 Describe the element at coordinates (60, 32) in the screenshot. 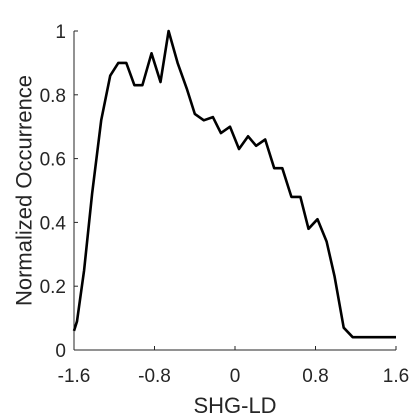

I see `y-tick-label: 1` at that location.